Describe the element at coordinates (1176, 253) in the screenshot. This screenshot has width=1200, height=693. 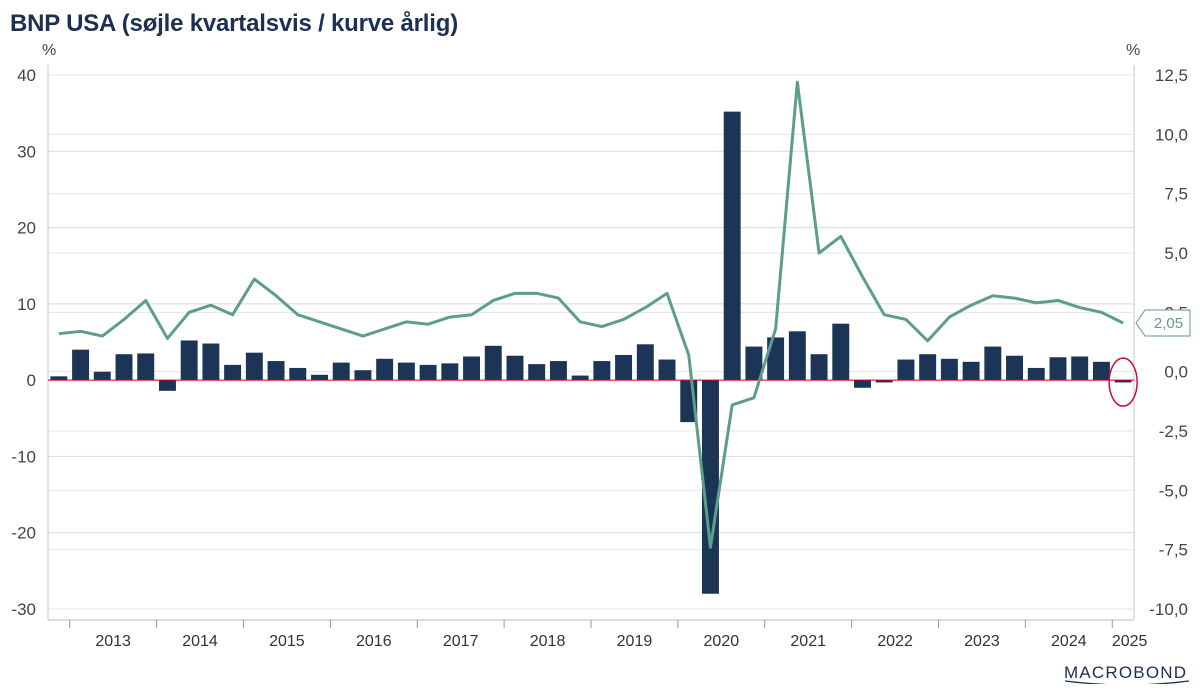
I see `y-right-tick-label: 5,0` at that location.